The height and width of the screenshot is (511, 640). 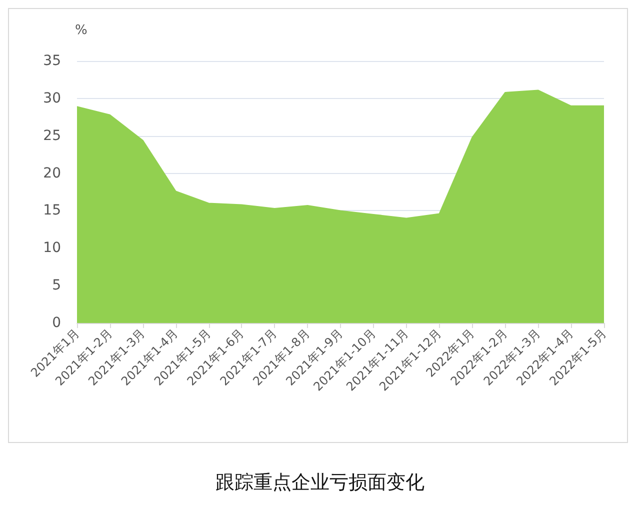 I want to click on text: 跟踪重点企业亏损面变化, so click(x=320, y=483).